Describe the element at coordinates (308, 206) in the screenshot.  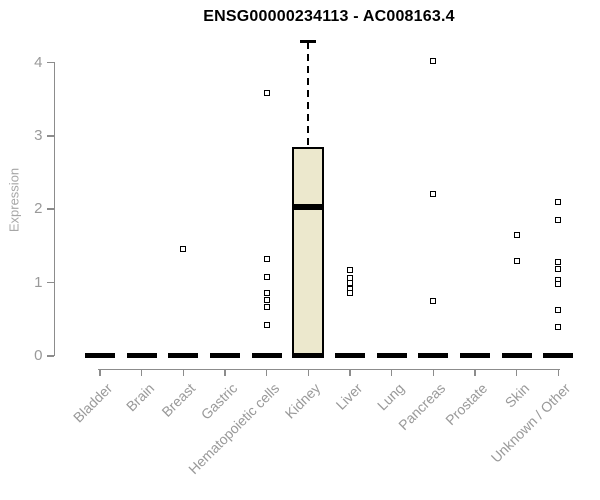
I see `median-line` at that location.